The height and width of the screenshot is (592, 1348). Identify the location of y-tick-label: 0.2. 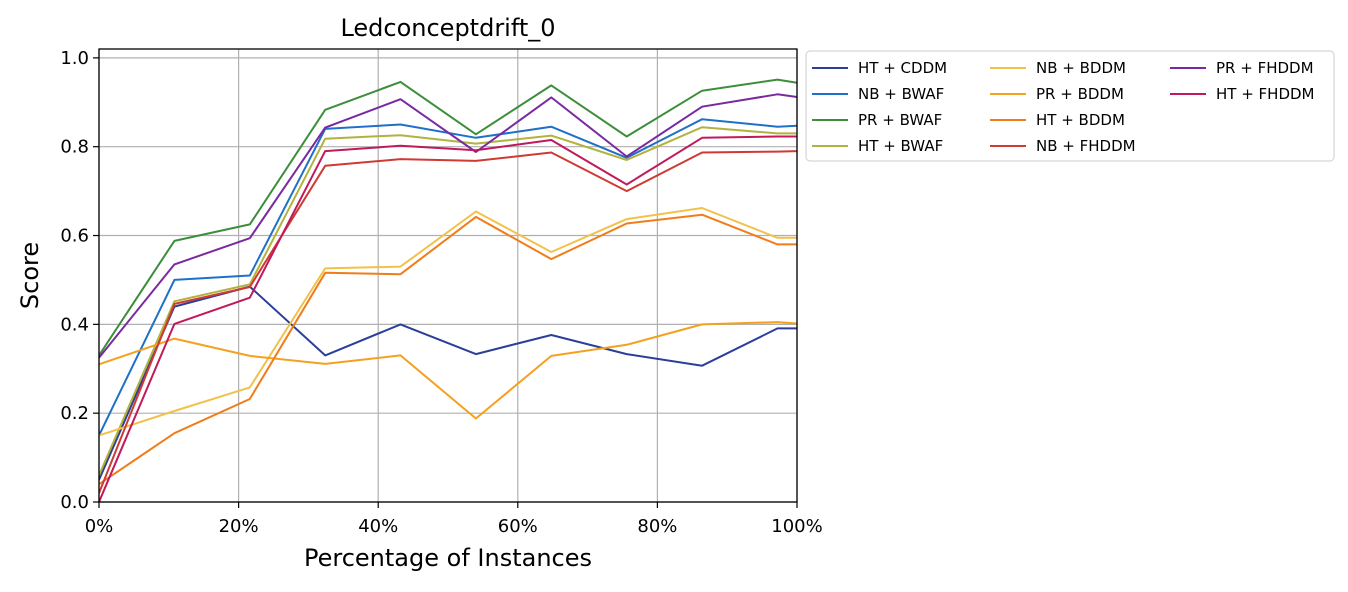
(74, 413).